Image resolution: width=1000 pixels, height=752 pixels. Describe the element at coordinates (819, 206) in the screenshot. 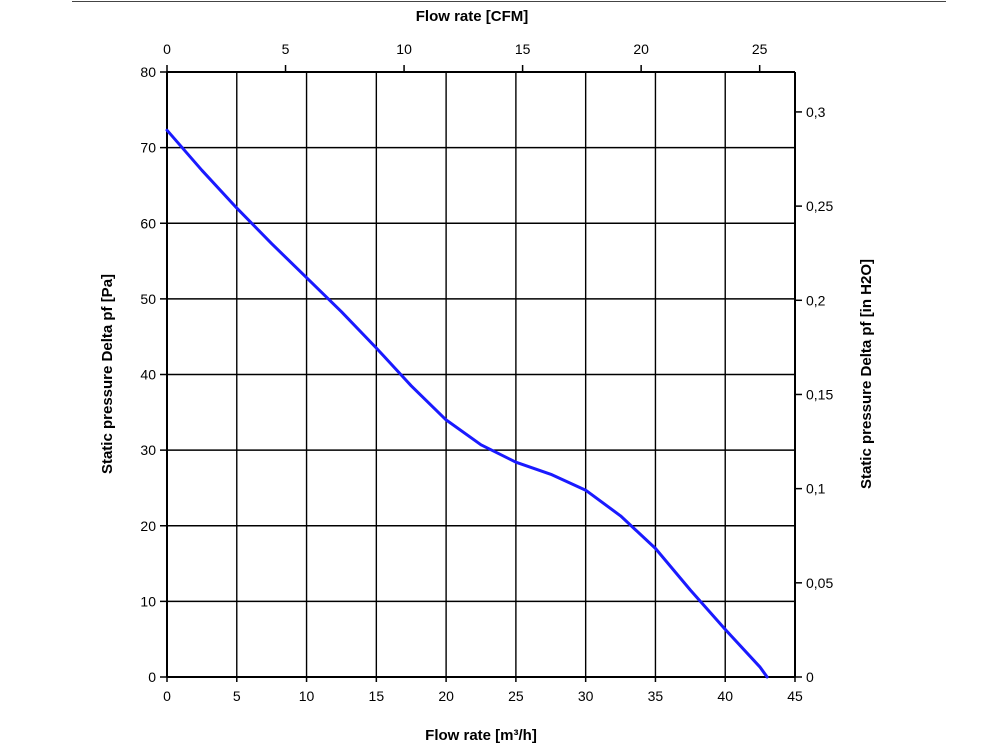

I see `y2-tick-label-5: 0,25` at that location.